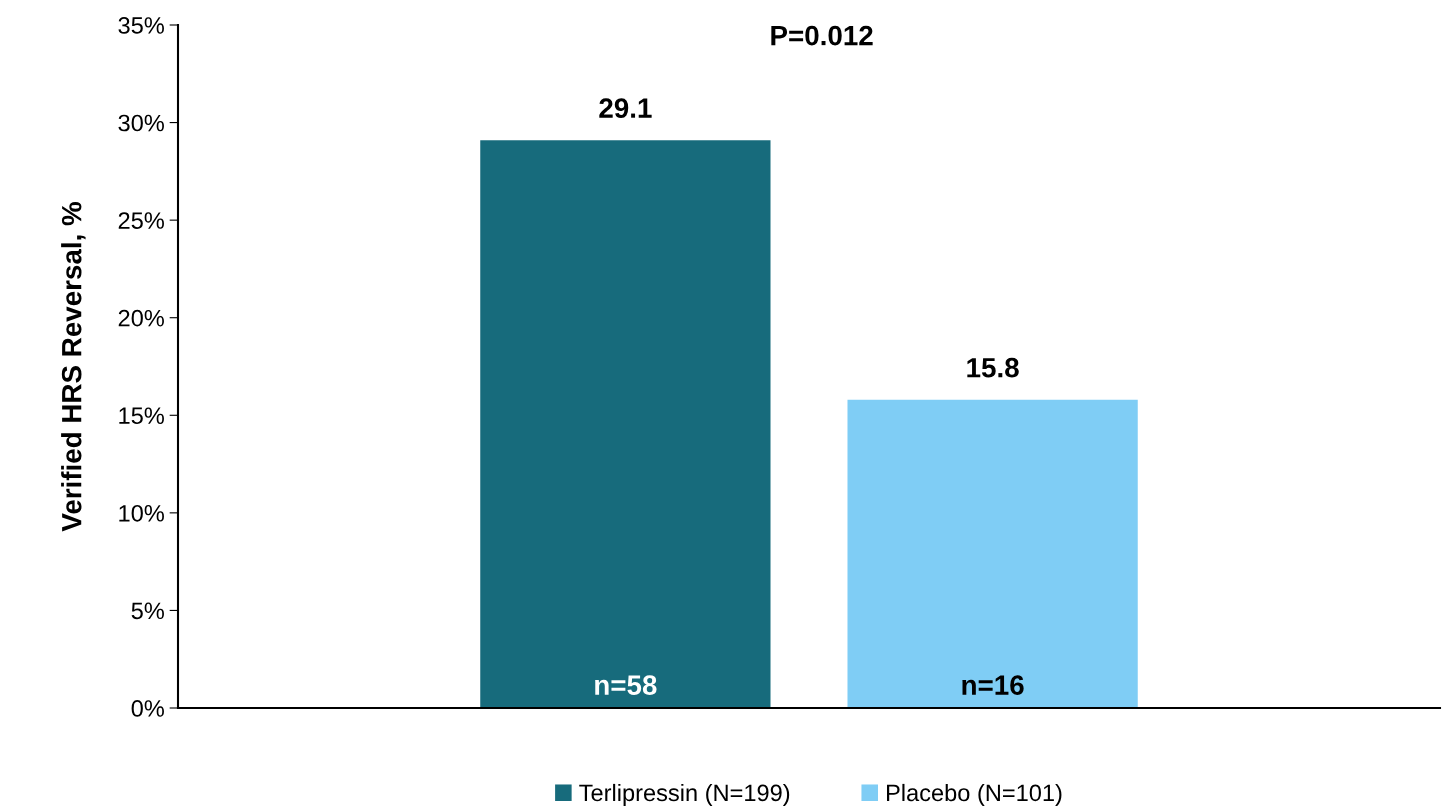 The height and width of the screenshot is (806, 1450). Describe the element at coordinates (141, 318) in the screenshot. I see `y-tick-label: 20%` at that location.